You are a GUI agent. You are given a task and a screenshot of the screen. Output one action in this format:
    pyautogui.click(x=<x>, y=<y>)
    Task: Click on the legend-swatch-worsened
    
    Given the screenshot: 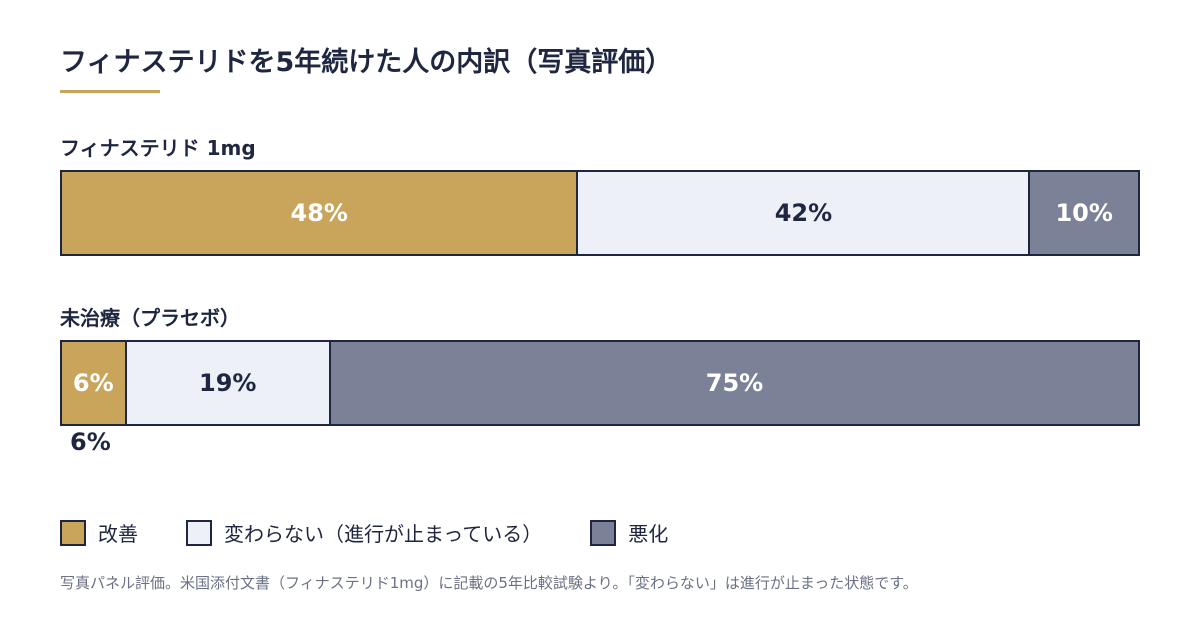 What is the action you would take?
    pyautogui.click(x=603, y=532)
    